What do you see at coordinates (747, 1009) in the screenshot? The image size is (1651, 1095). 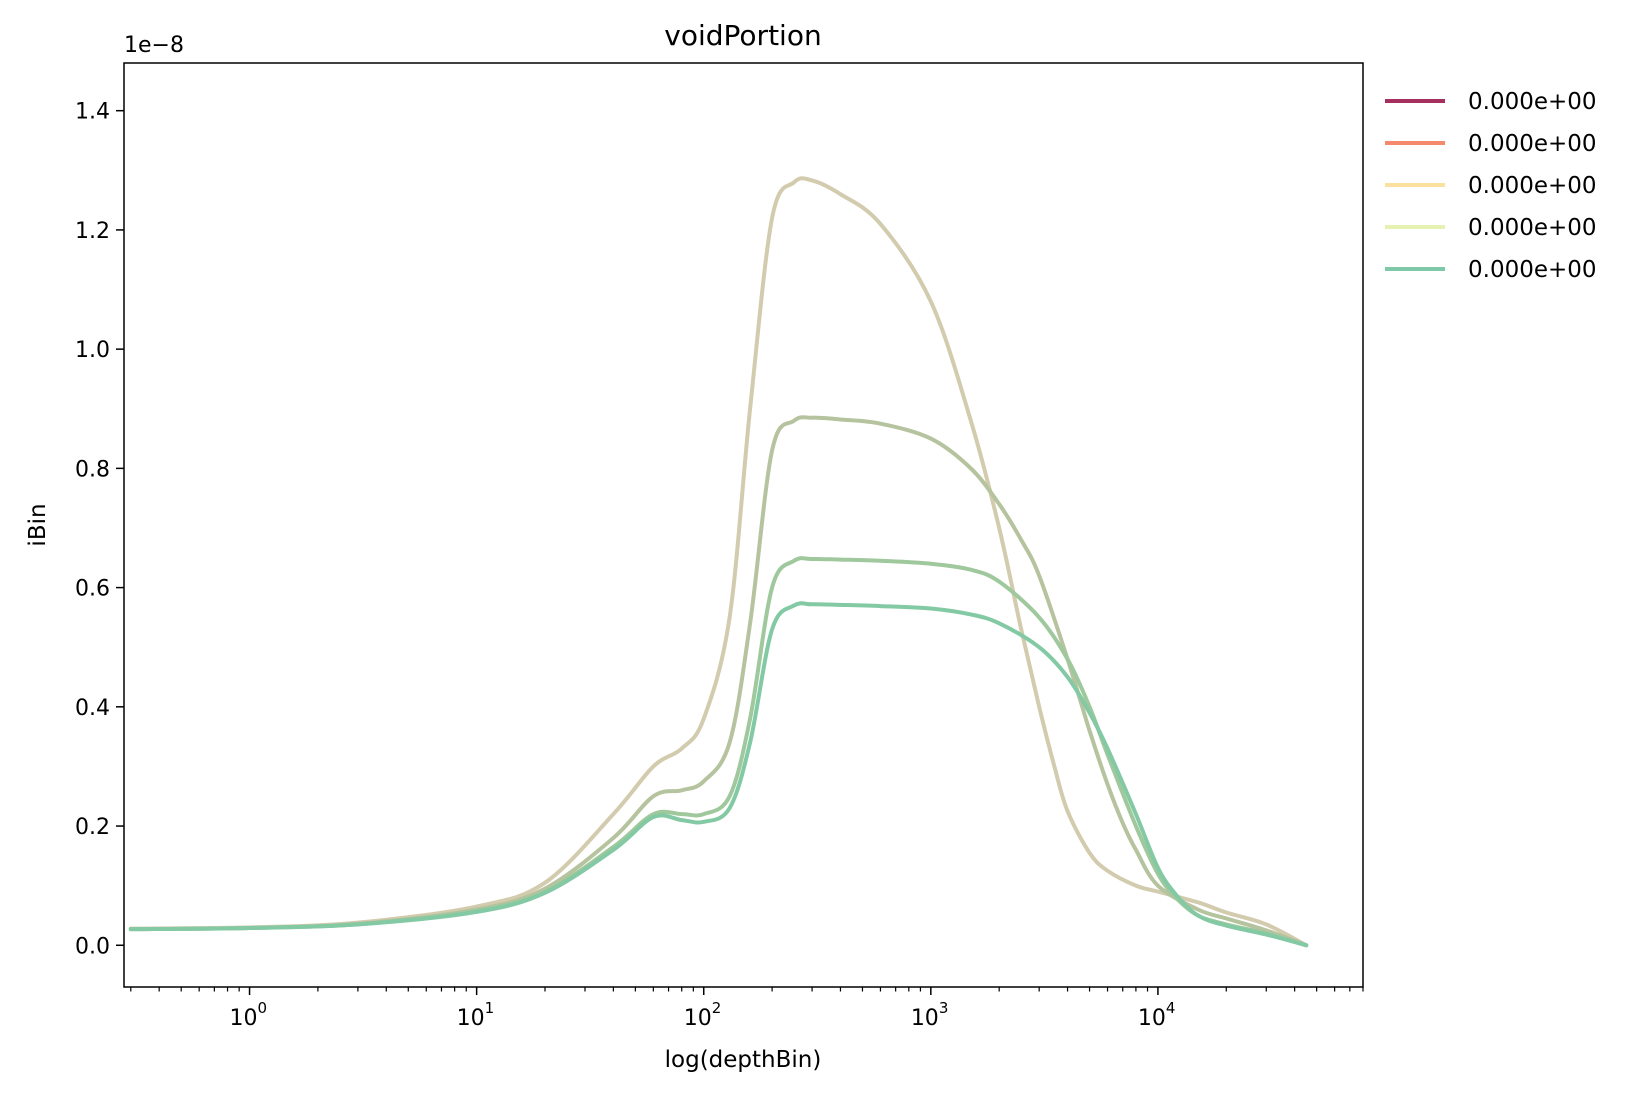 I see `x-axis-ticks: 10 0 10 1 10 2 10 3 10 4` at bounding box center [747, 1009].